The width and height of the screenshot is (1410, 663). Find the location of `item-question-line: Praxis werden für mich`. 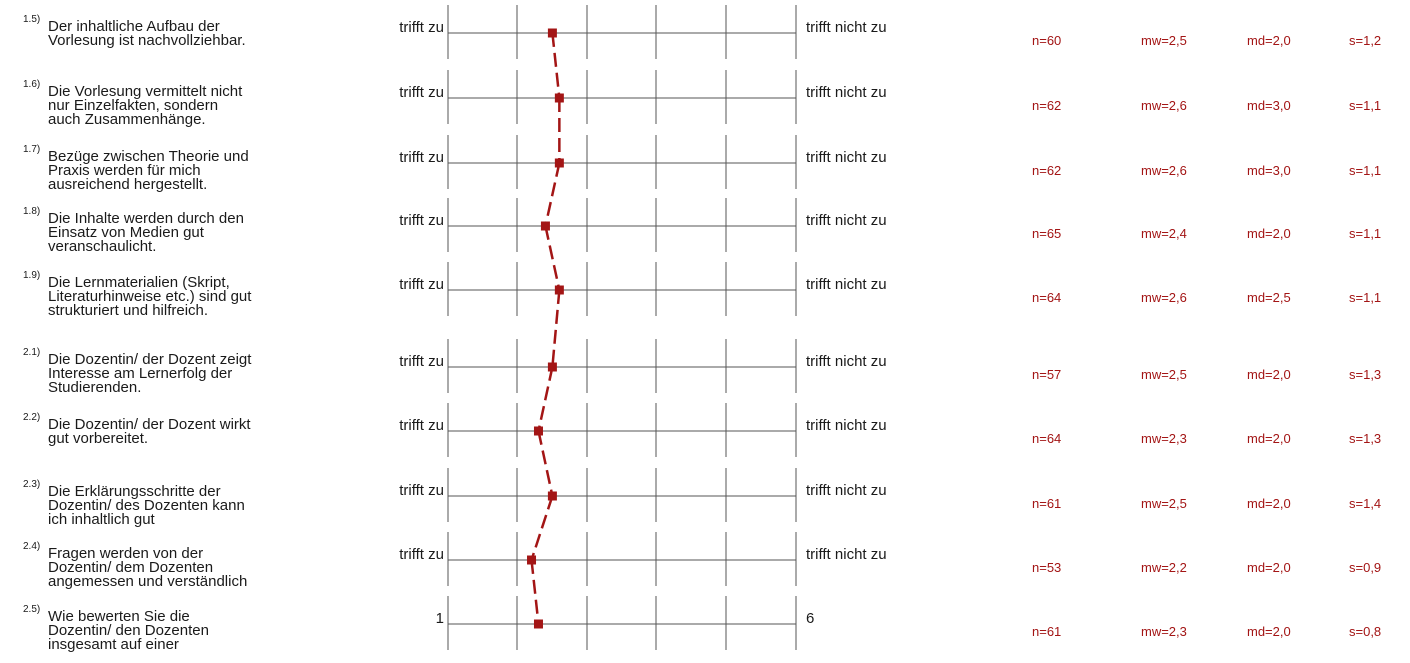

item-question-line: Praxis werden für mich is located at coordinates (124, 170).